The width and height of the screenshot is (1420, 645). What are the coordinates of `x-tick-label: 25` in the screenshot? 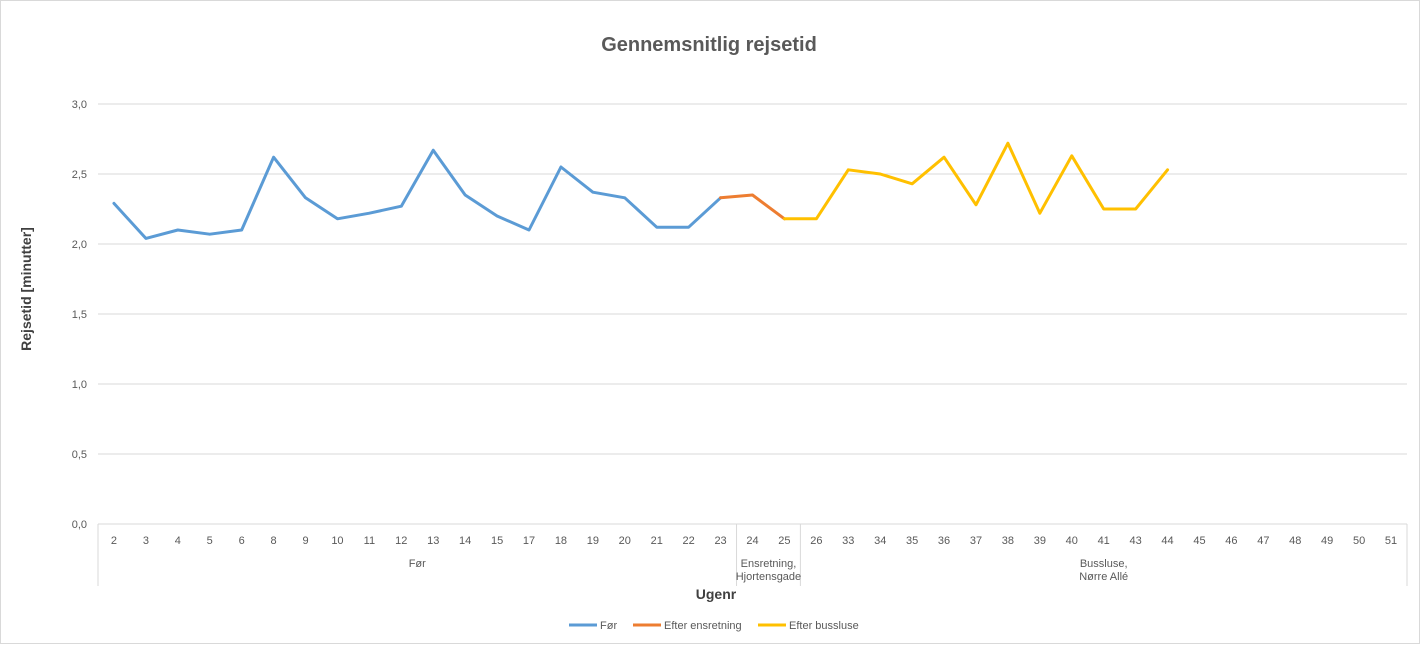 It's located at (784, 541).